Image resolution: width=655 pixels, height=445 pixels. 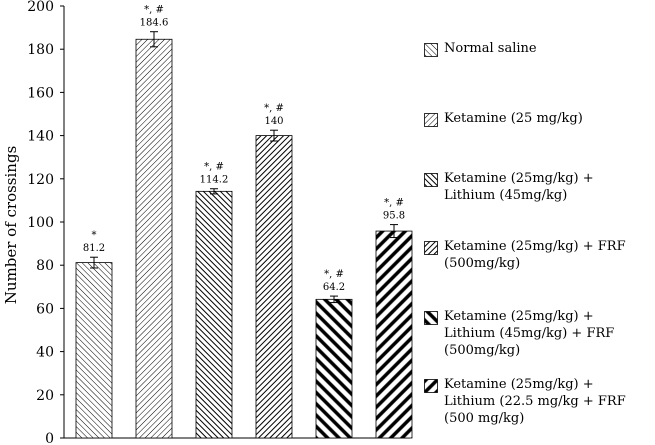 I want to click on legend-item: Ketamine (25 mg/kg), so click(x=539, y=118).